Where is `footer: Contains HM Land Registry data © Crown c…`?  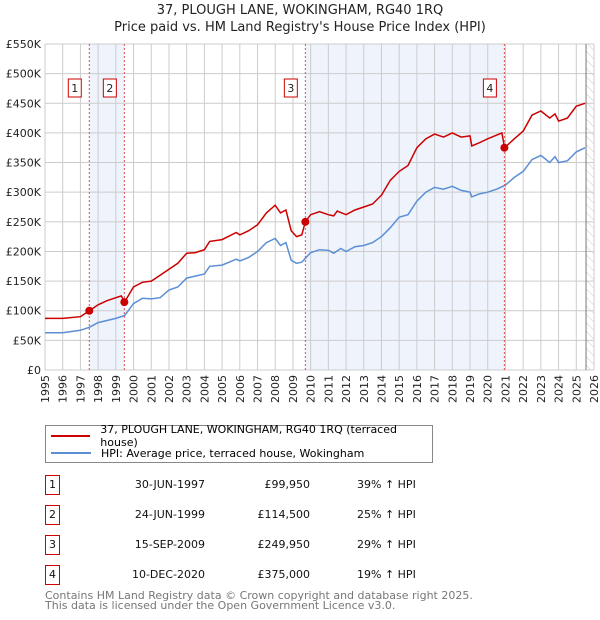 footer: Contains HM Land Registry data © Crown c… is located at coordinates (259, 600).